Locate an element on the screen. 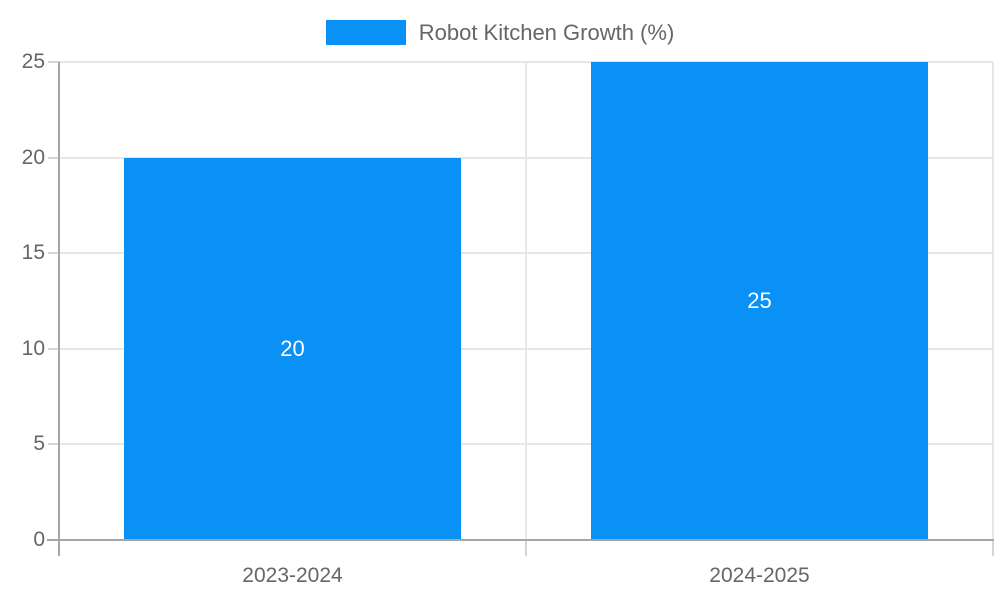 This screenshot has height=600, width=1000. y-axis-label: 20 is located at coordinates (33, 157).